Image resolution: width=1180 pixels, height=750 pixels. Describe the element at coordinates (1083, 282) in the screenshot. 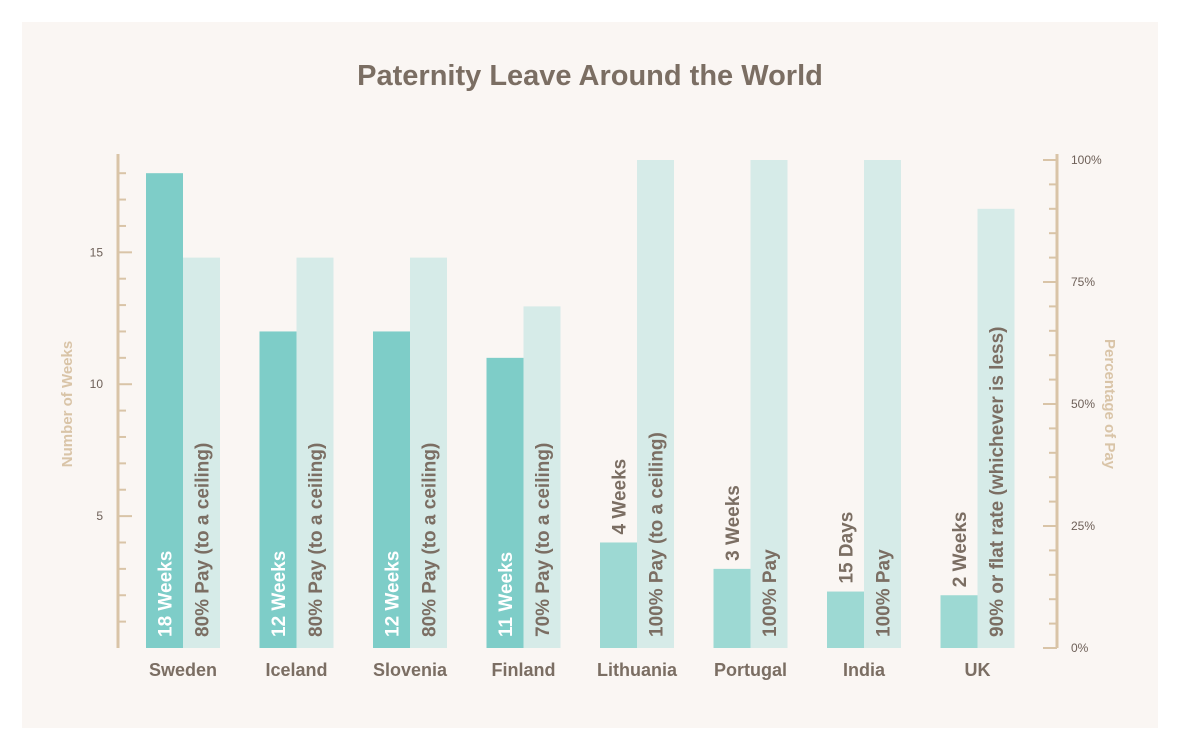

I see `right-axis-tick-label: 75%` at that location.